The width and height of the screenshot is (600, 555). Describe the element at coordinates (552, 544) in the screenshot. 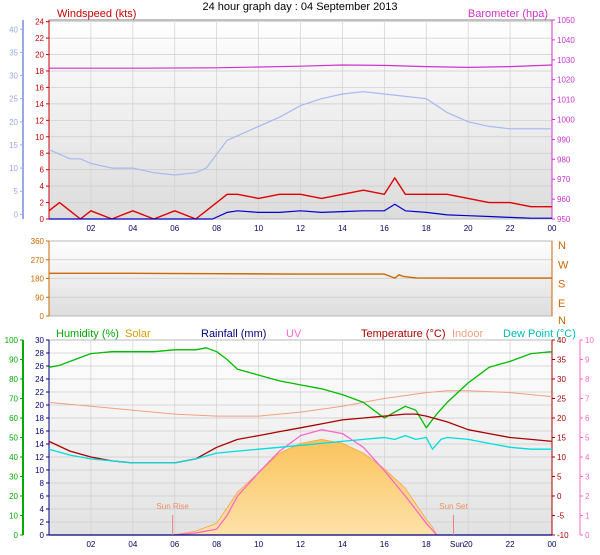

I see `temperature-x-tick-label: 00` at that location.